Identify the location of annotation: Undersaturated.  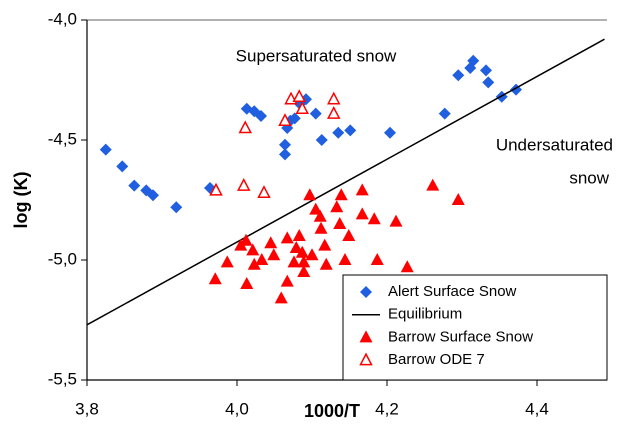
(554, 144).